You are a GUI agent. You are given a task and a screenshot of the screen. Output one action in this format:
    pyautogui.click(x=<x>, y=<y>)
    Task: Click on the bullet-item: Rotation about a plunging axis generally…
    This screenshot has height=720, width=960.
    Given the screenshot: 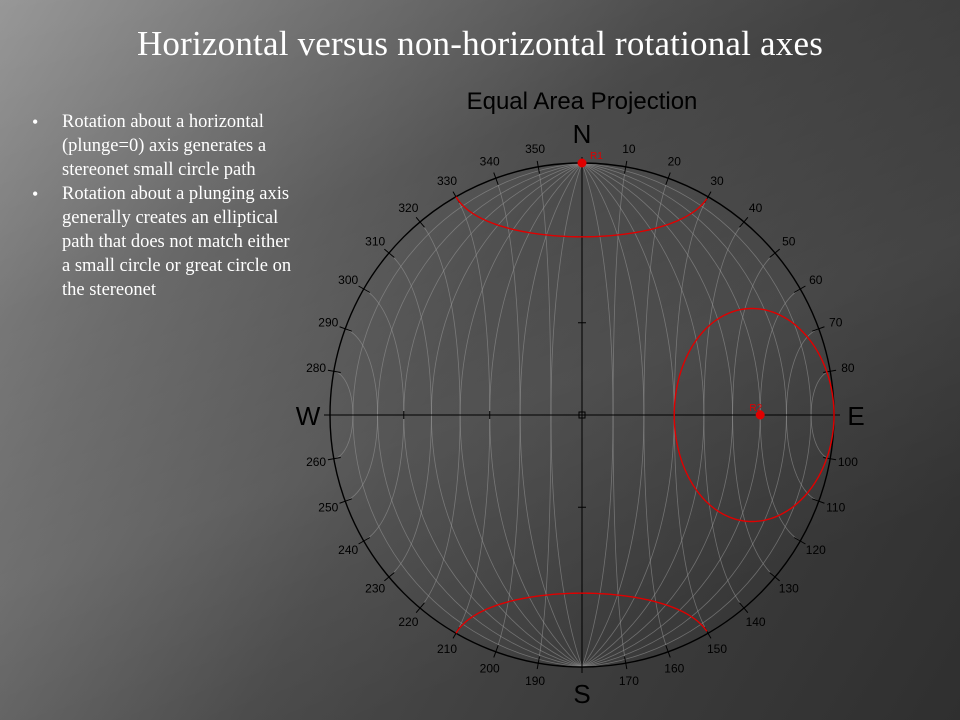 What is the action you would take?
    pyautogui.click(x=162, y=242)
    